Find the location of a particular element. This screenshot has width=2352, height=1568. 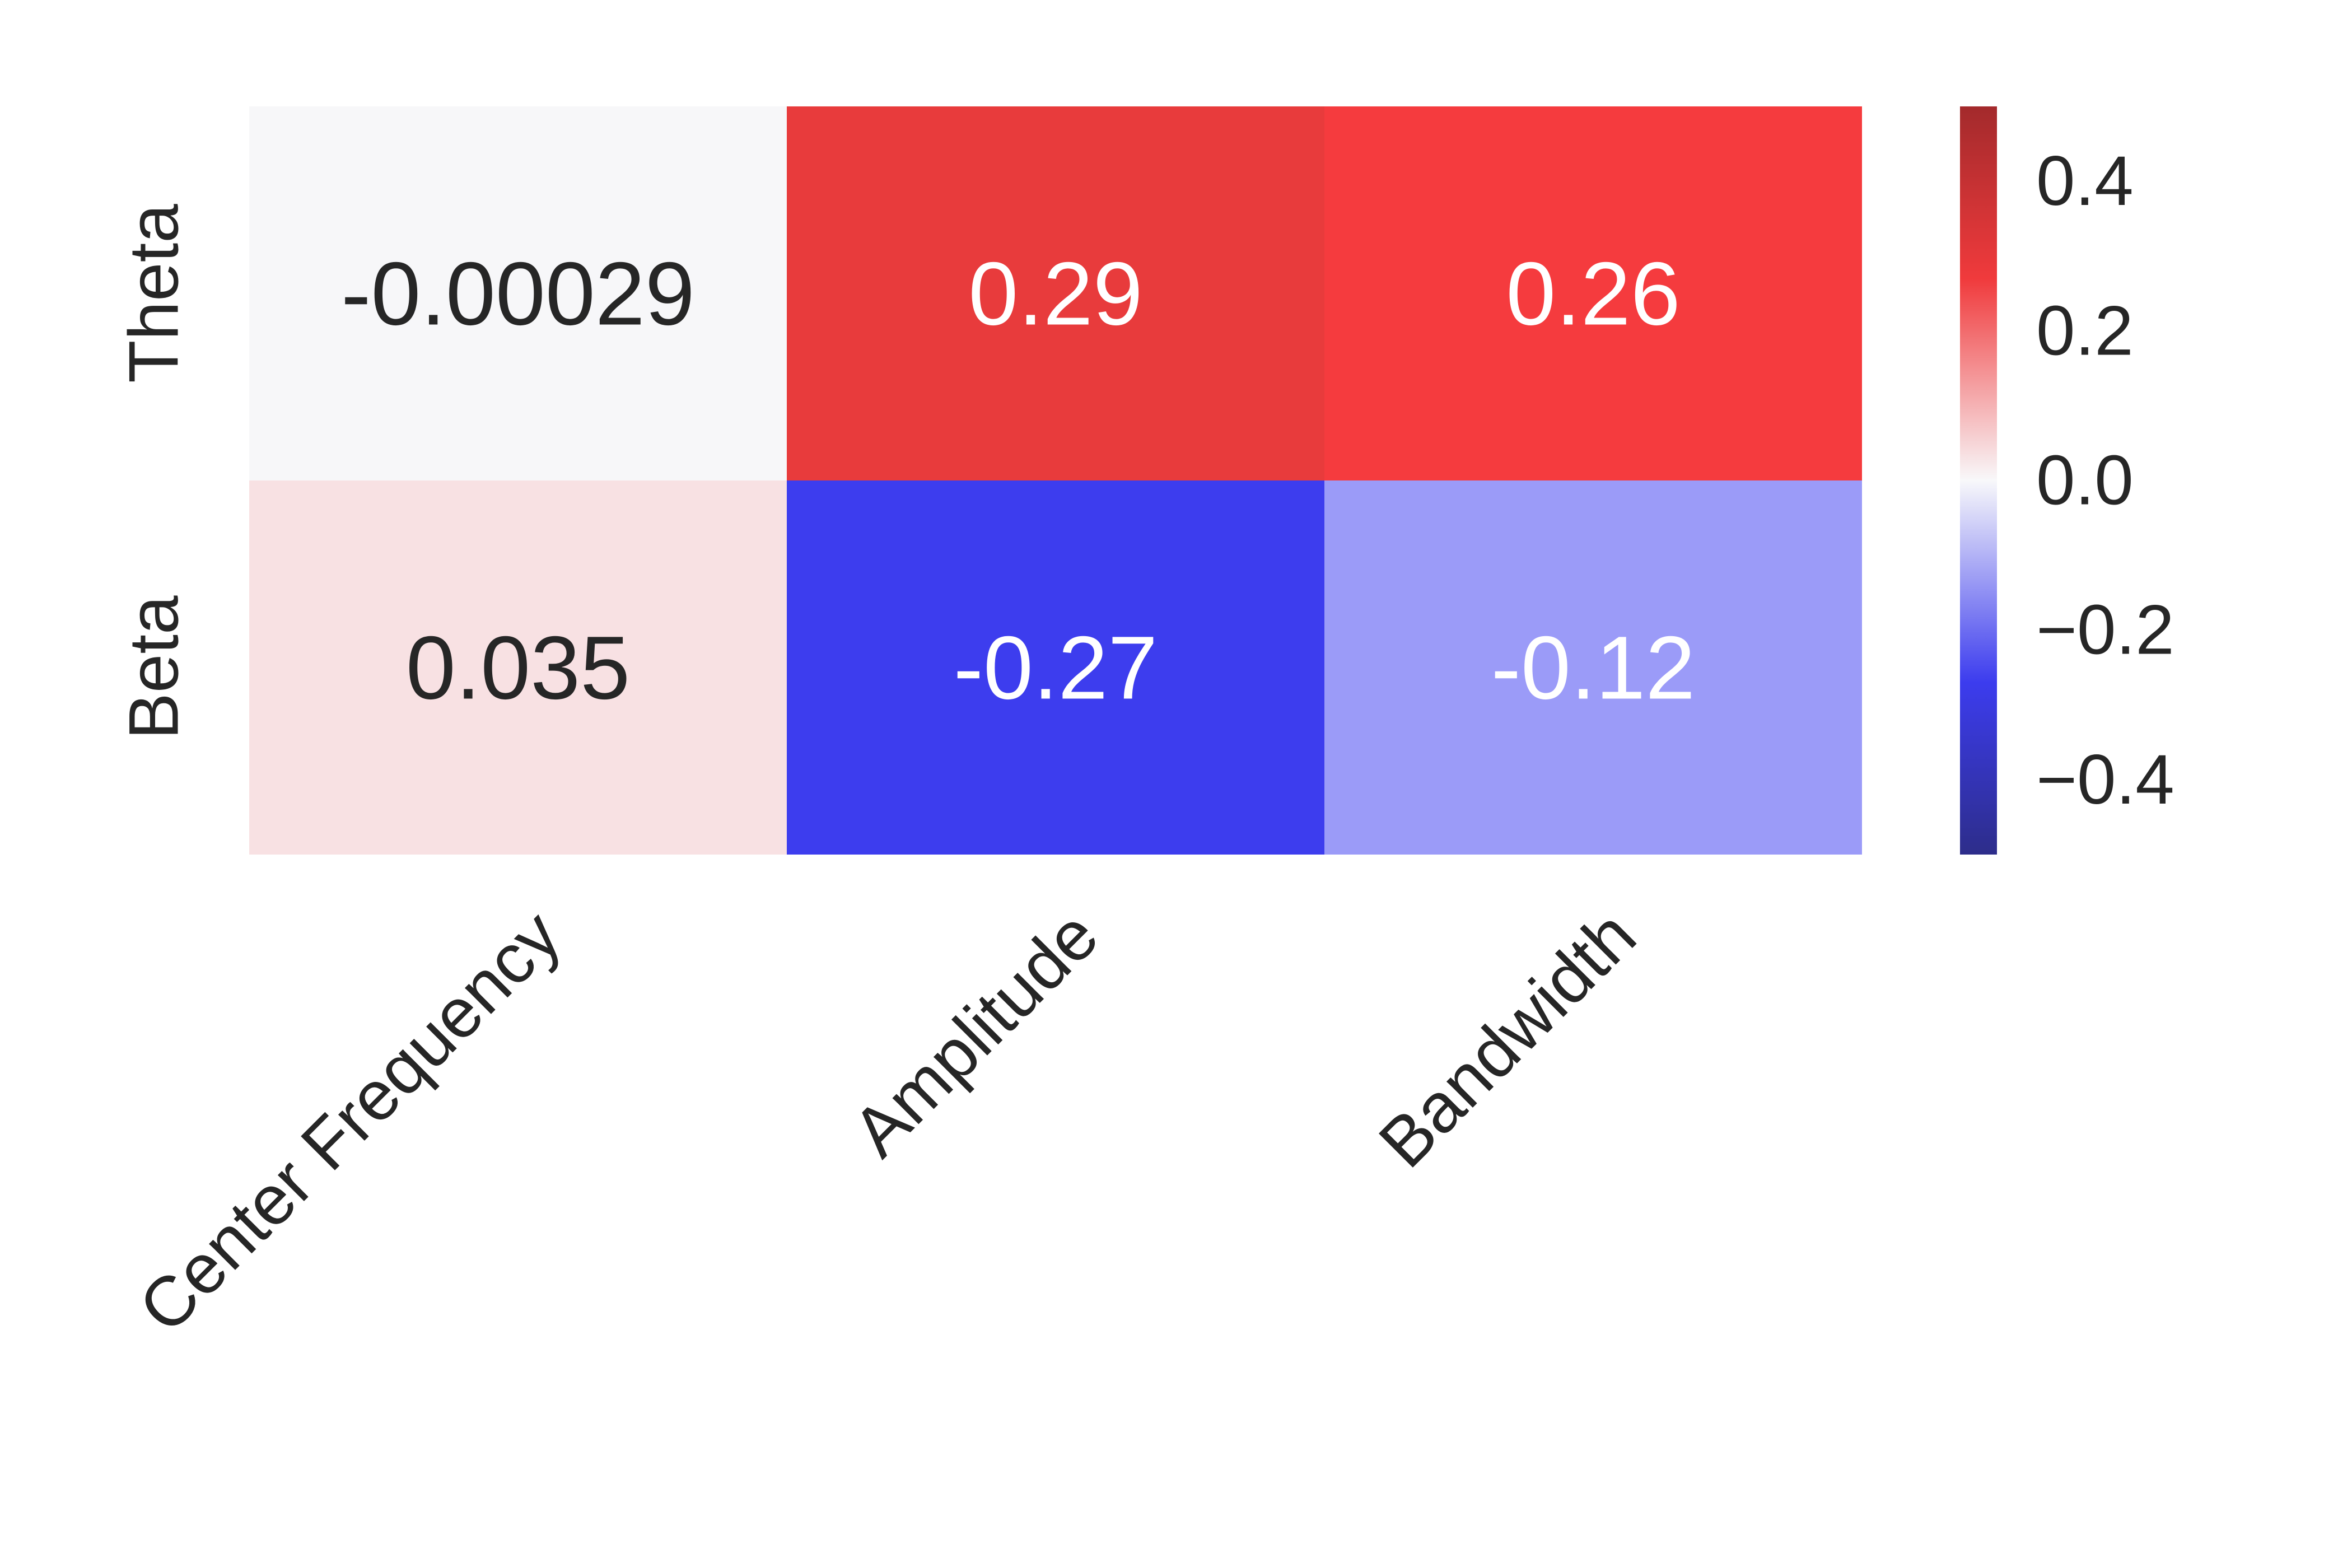

cell-annotation: 0.035 is located at coordinates (518, 668).